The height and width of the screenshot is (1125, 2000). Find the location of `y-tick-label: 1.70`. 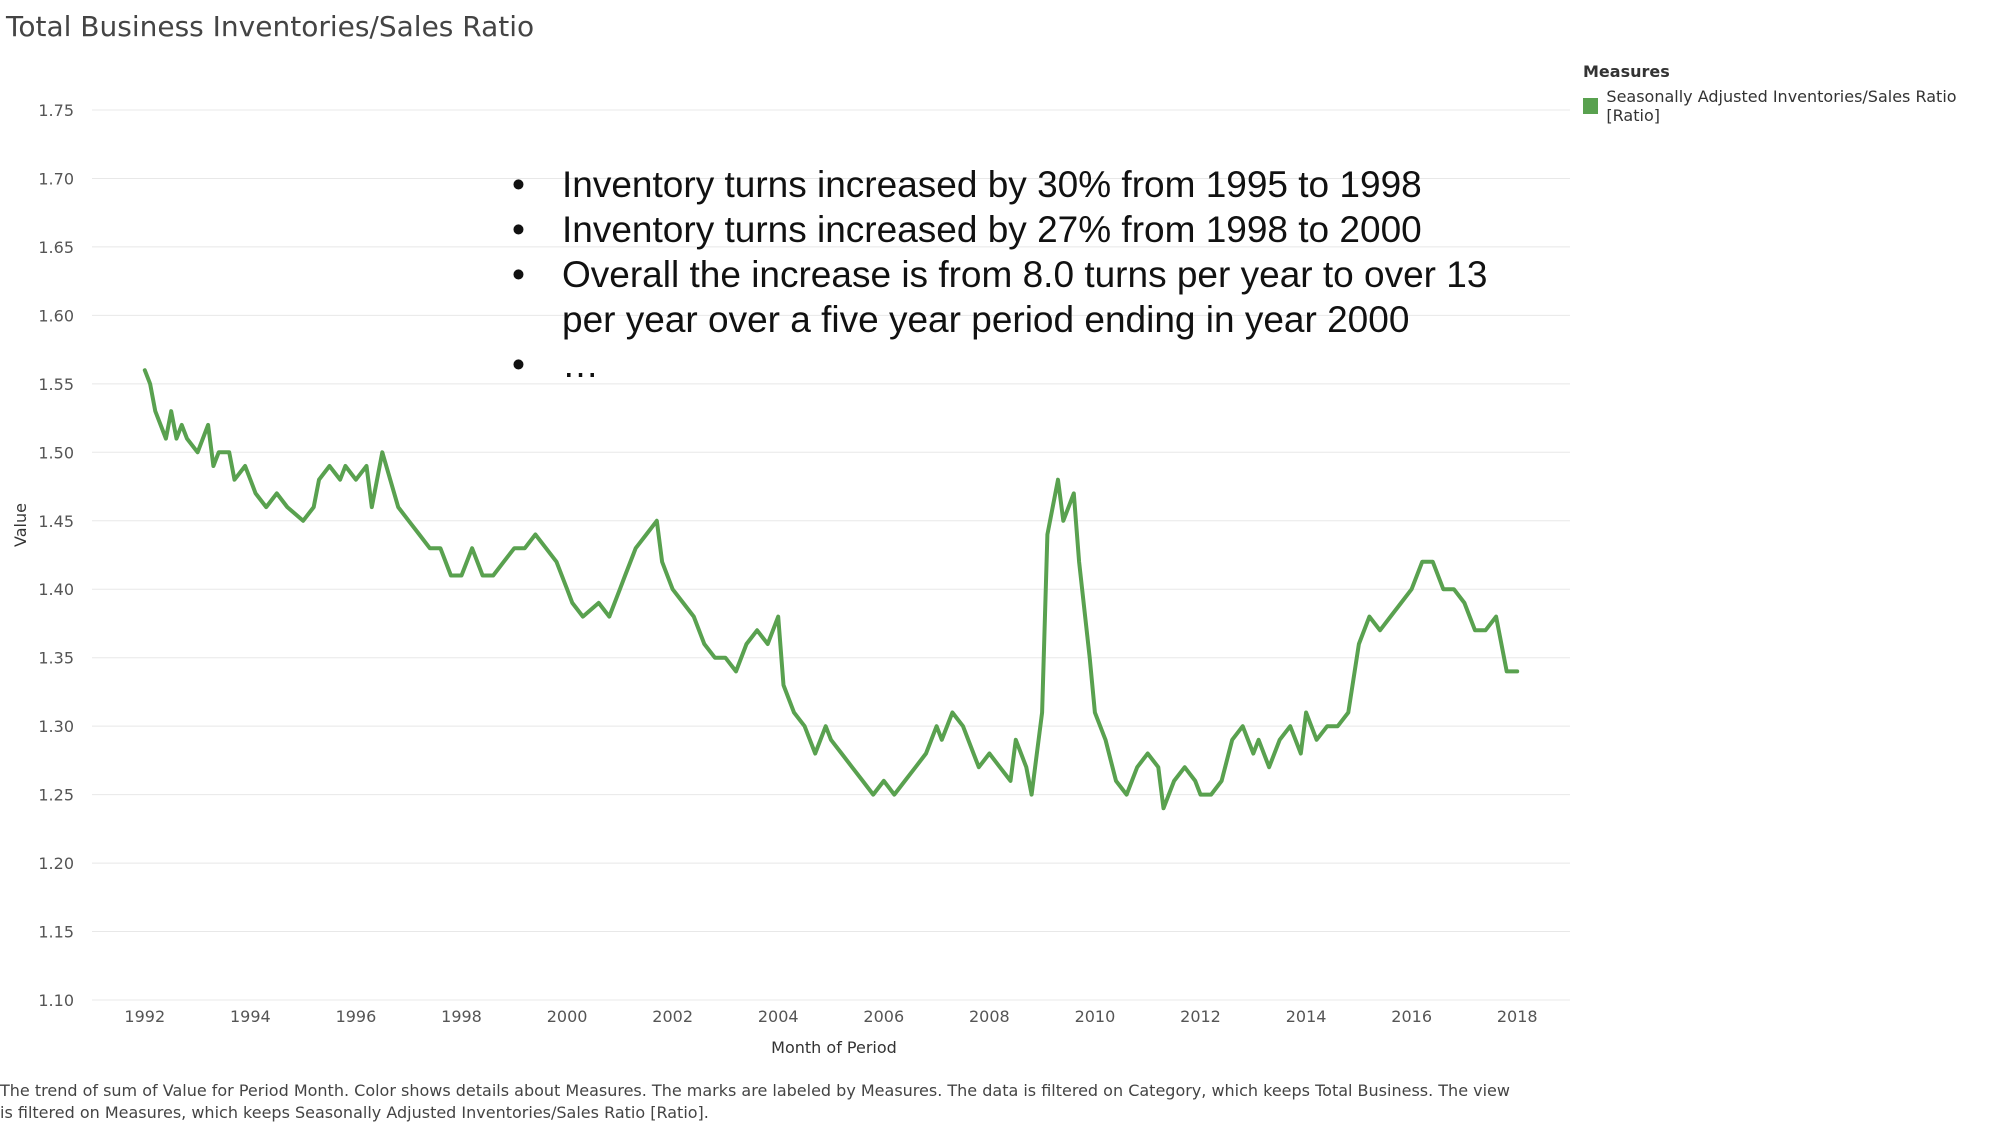

y-tick-label: 1.70 is located at coordinates (56, 178).